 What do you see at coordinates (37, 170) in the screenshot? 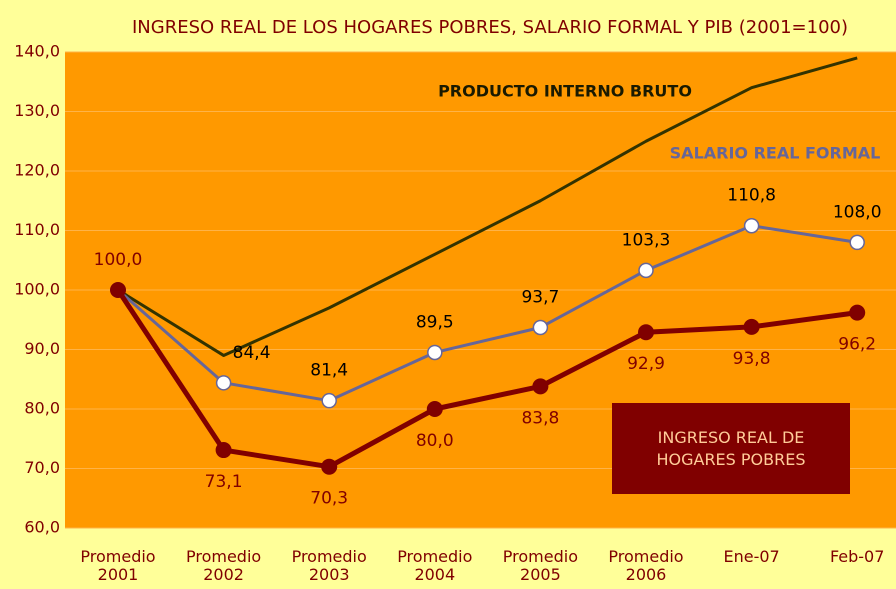
I see `y-tick-label: 120,0` at bounding box center [37, 170].